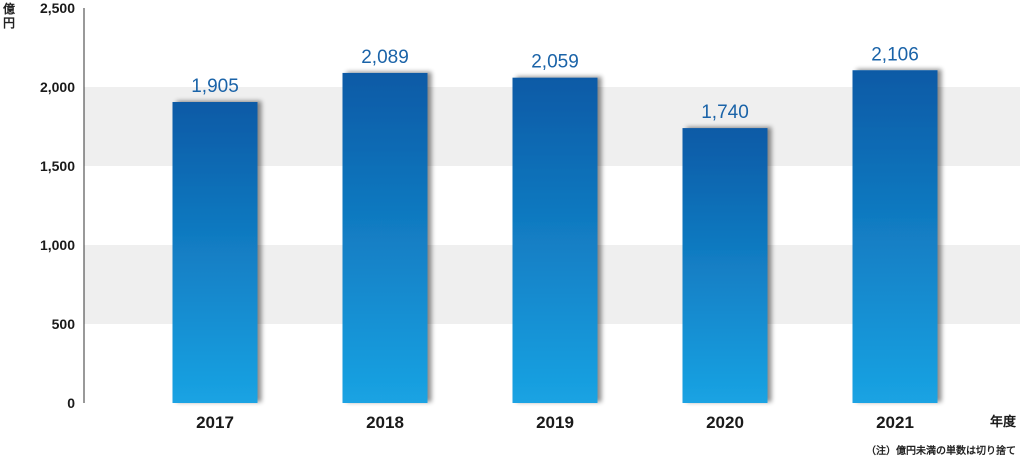 Image resolution: width=1020 pixels, height=460 pixels. I want to click on x-tick-label: 2018, so click(385, 422).